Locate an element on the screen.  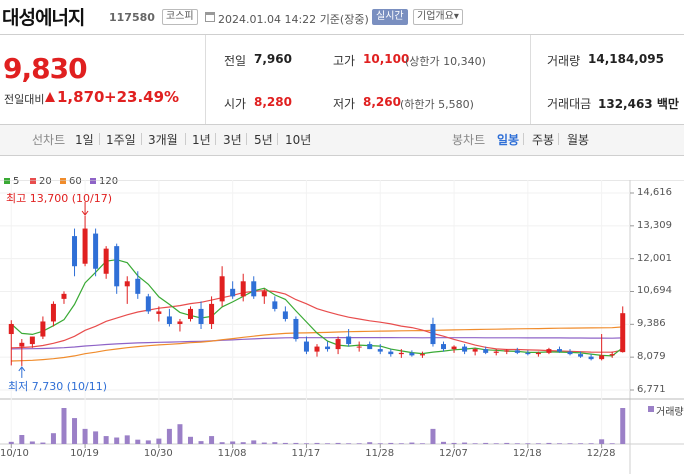
ma120-swatch is located at coordinates (93, 181).